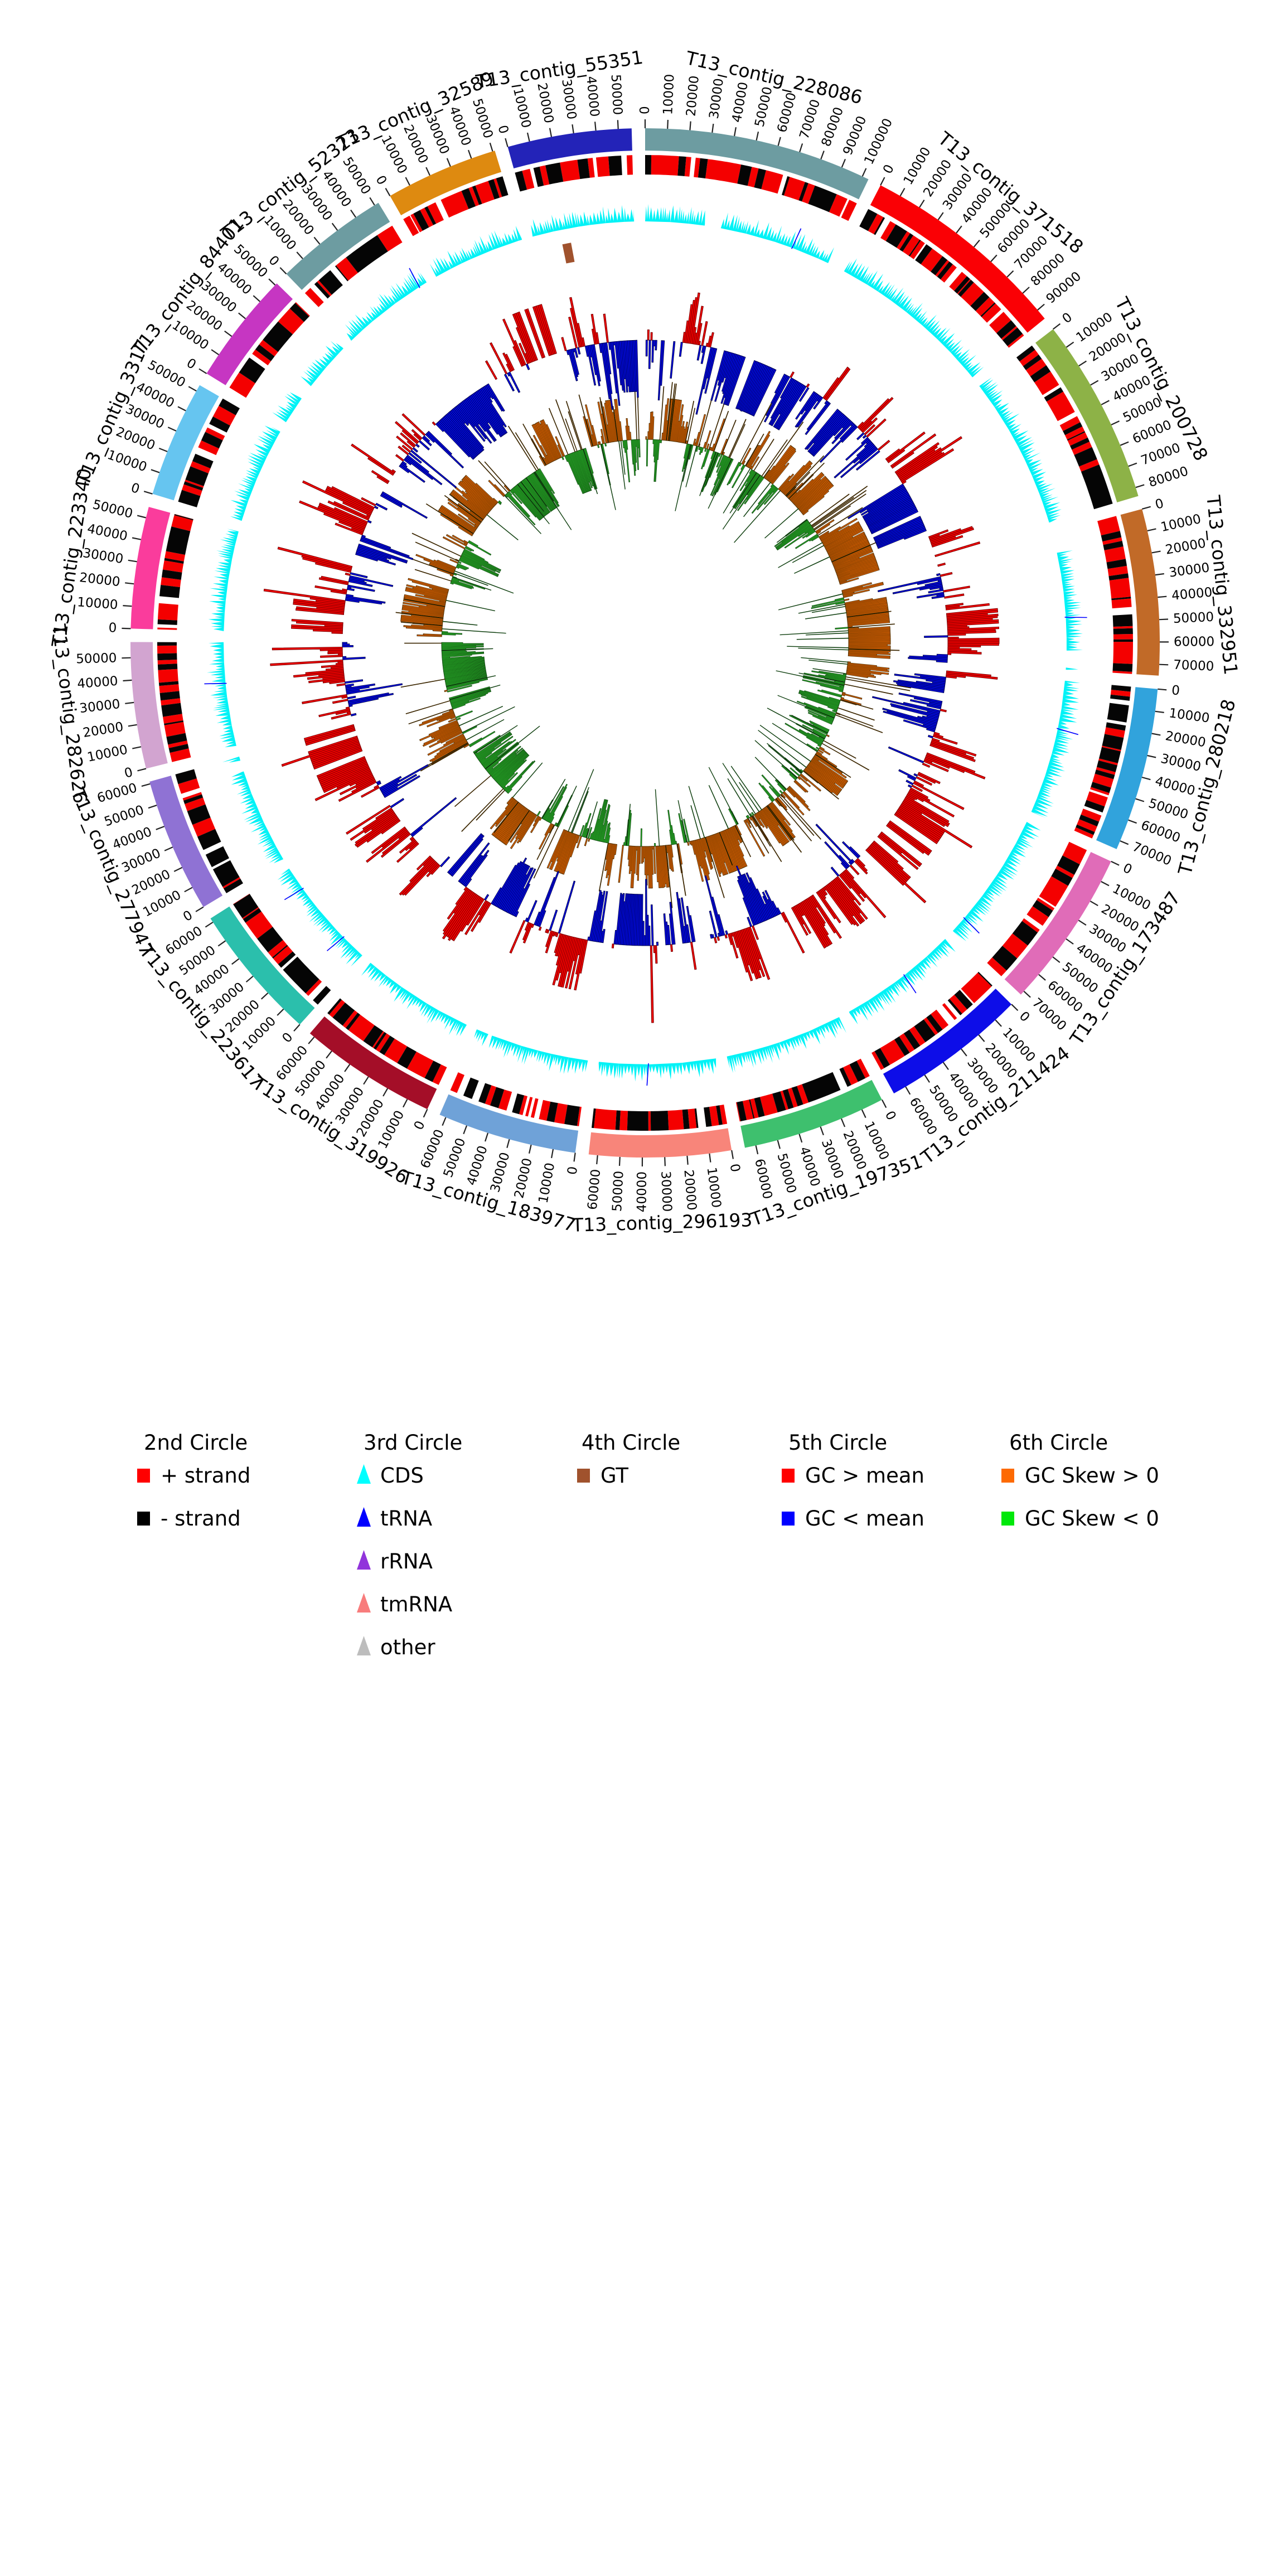 Image resolution: width=1288 pixels, height=2576 pixels. Describe the element at coordinates (631, 1443) in the screenshot. I see `legend-header: 4th Circle` at that location.